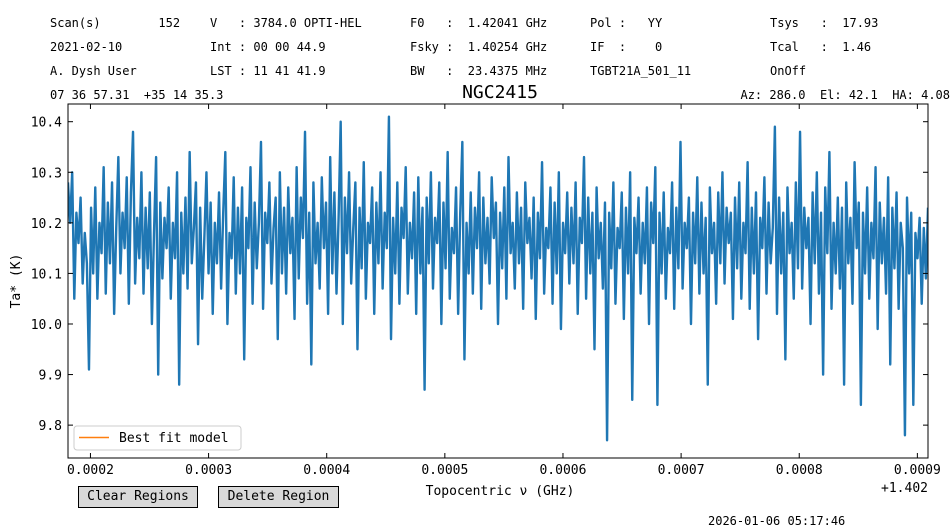 The image size is (950, 531). Describe the element at coordinates (278, 497) in the screenshot. I see `delete-region-button: Delete Region` at that location.